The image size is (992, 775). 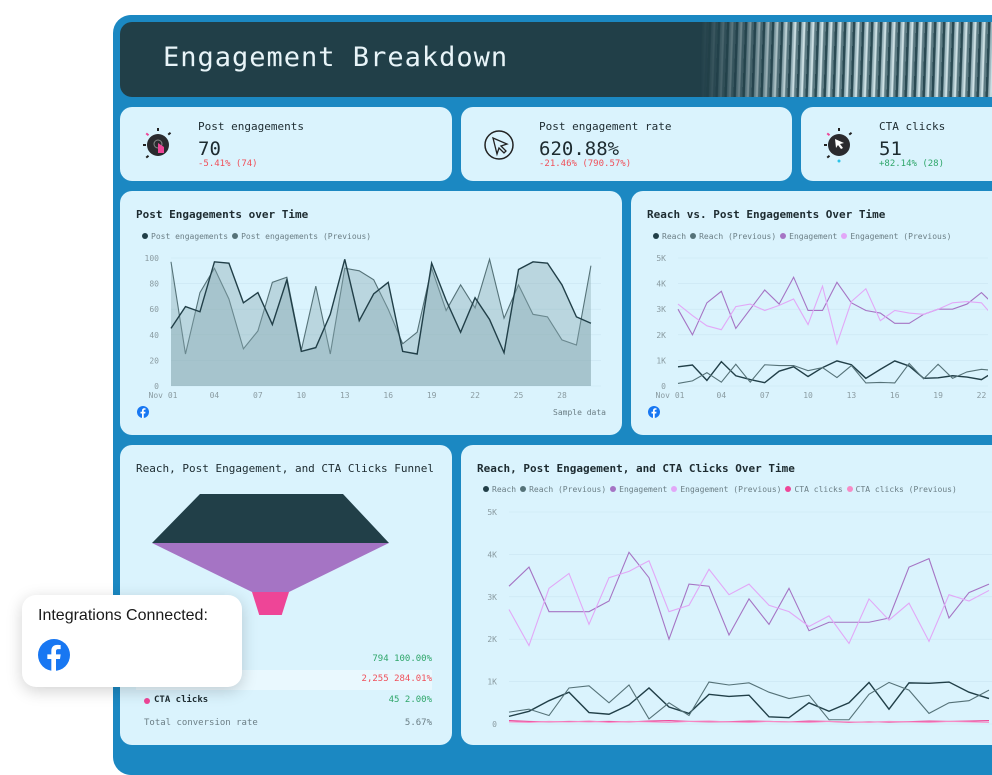 What do you see at coordinates (579, 149) in the screenshot?
I see `kpi-value: 620.88%` at bounding box center [579, 149].